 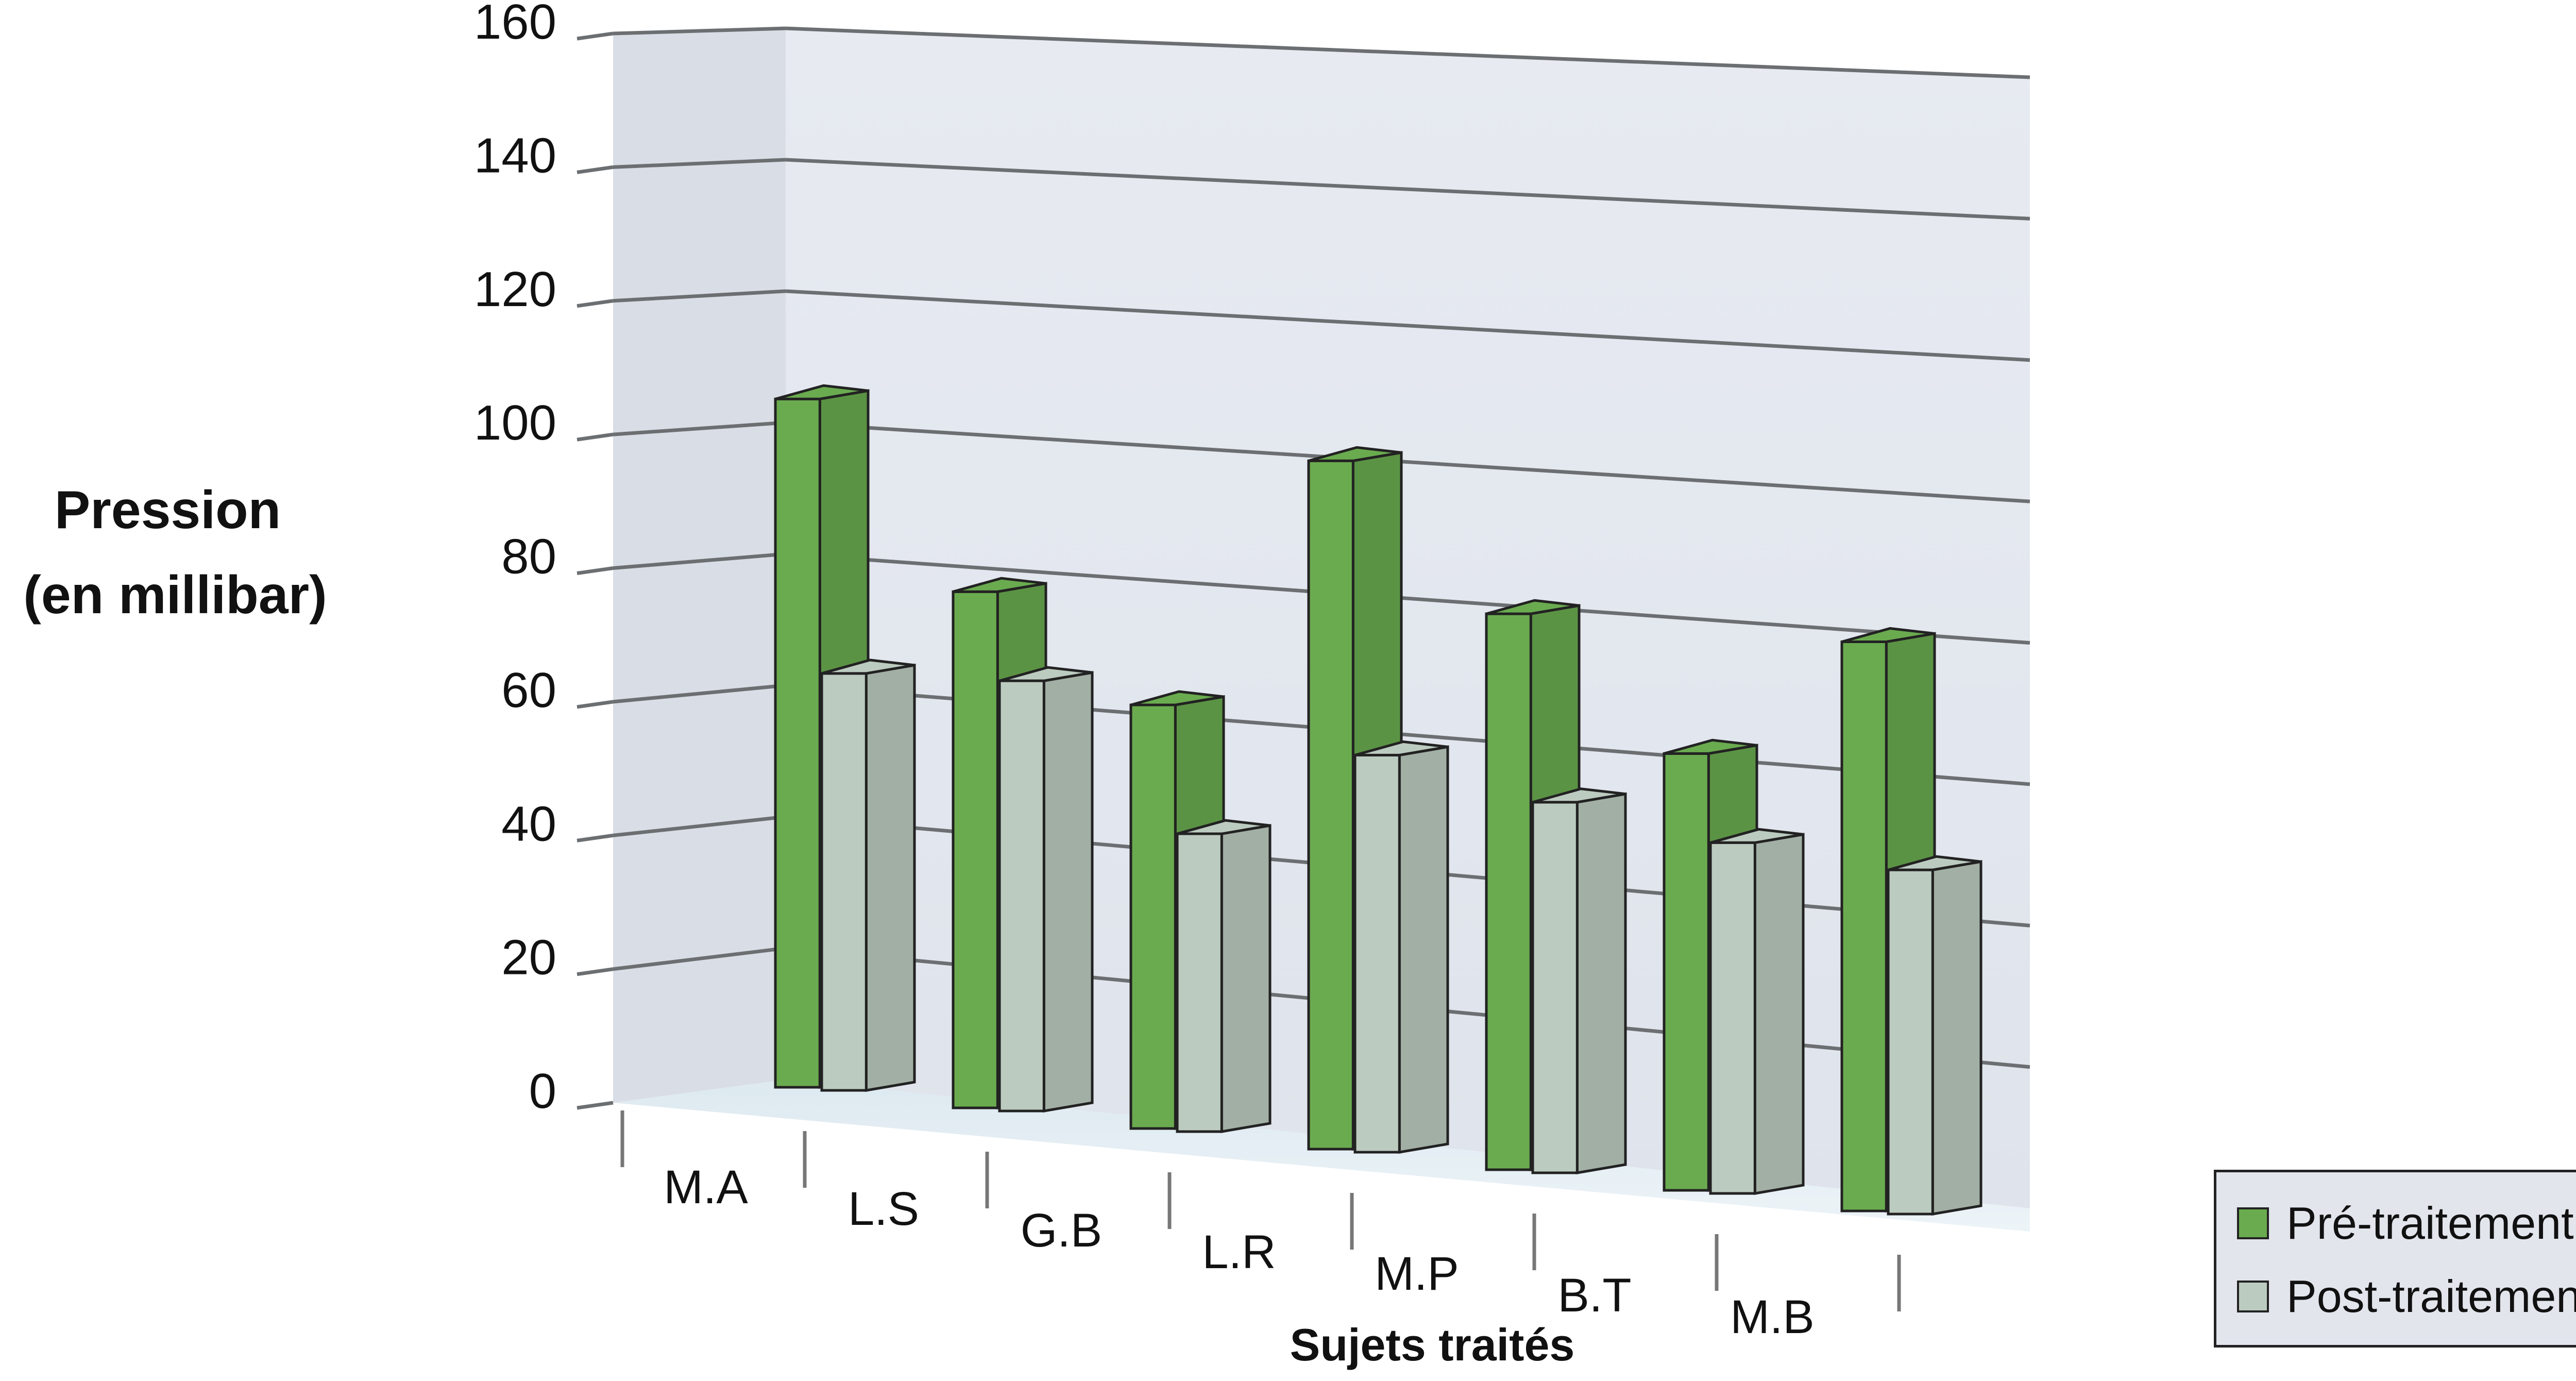 I want to click on bar-pre-L.S-face-top, so click(x=999, y=585).